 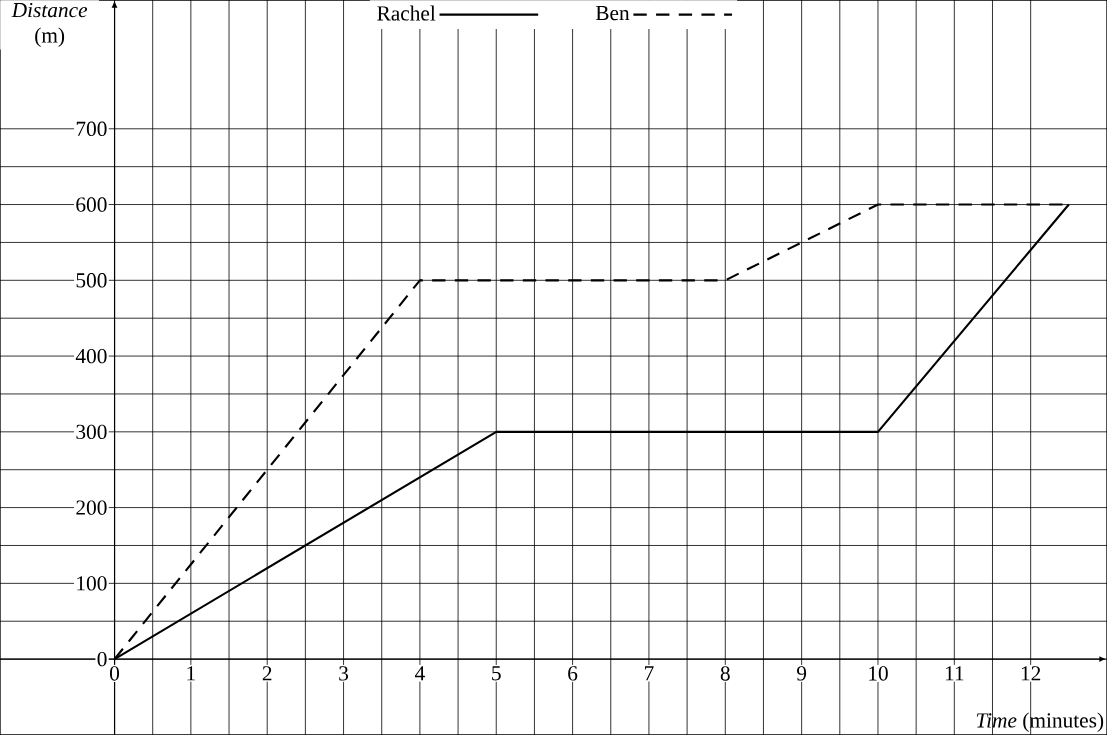 What do you see at coordinates (878, 673) in the screenshot?
I see `x-tick-label: 10` at bounding box center [878, 673].